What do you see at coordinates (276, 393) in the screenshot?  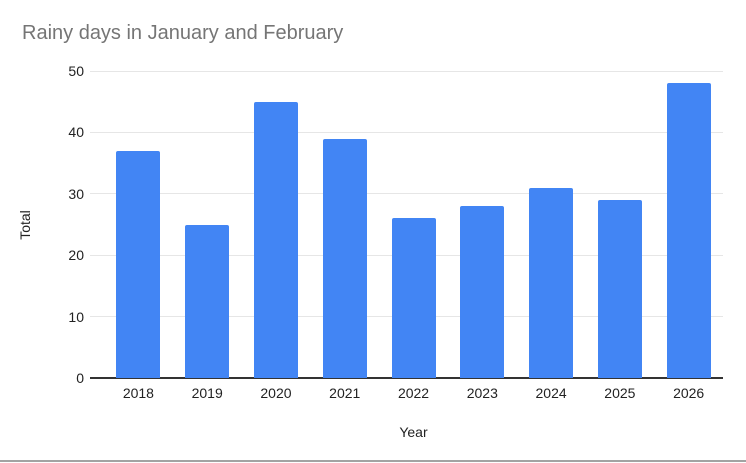 I see `x-tick-label-2020: 2020` at bounding box center [276, 393].